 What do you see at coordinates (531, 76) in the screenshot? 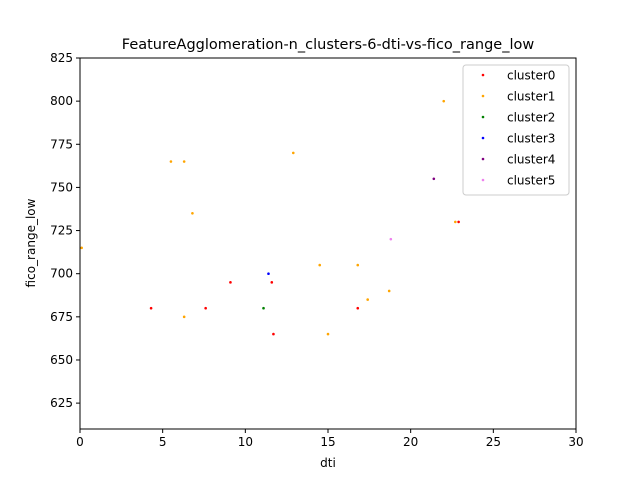
I see `legend-label-cluster0: cluster0` at bounding box center [531, 76].